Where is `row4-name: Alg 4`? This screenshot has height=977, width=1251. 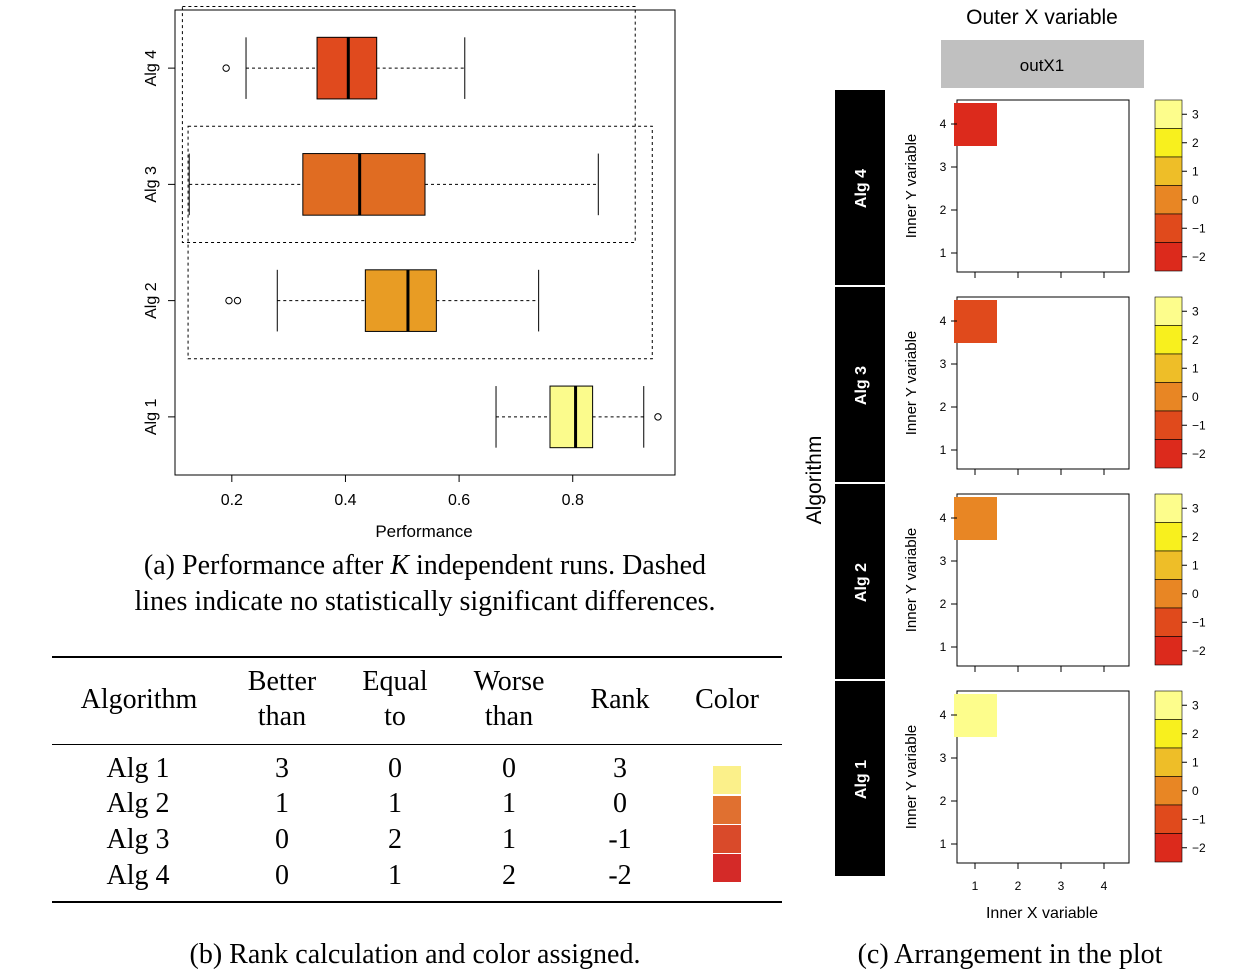
row4-name: Alg 4 is located at coordinates (138, 875).